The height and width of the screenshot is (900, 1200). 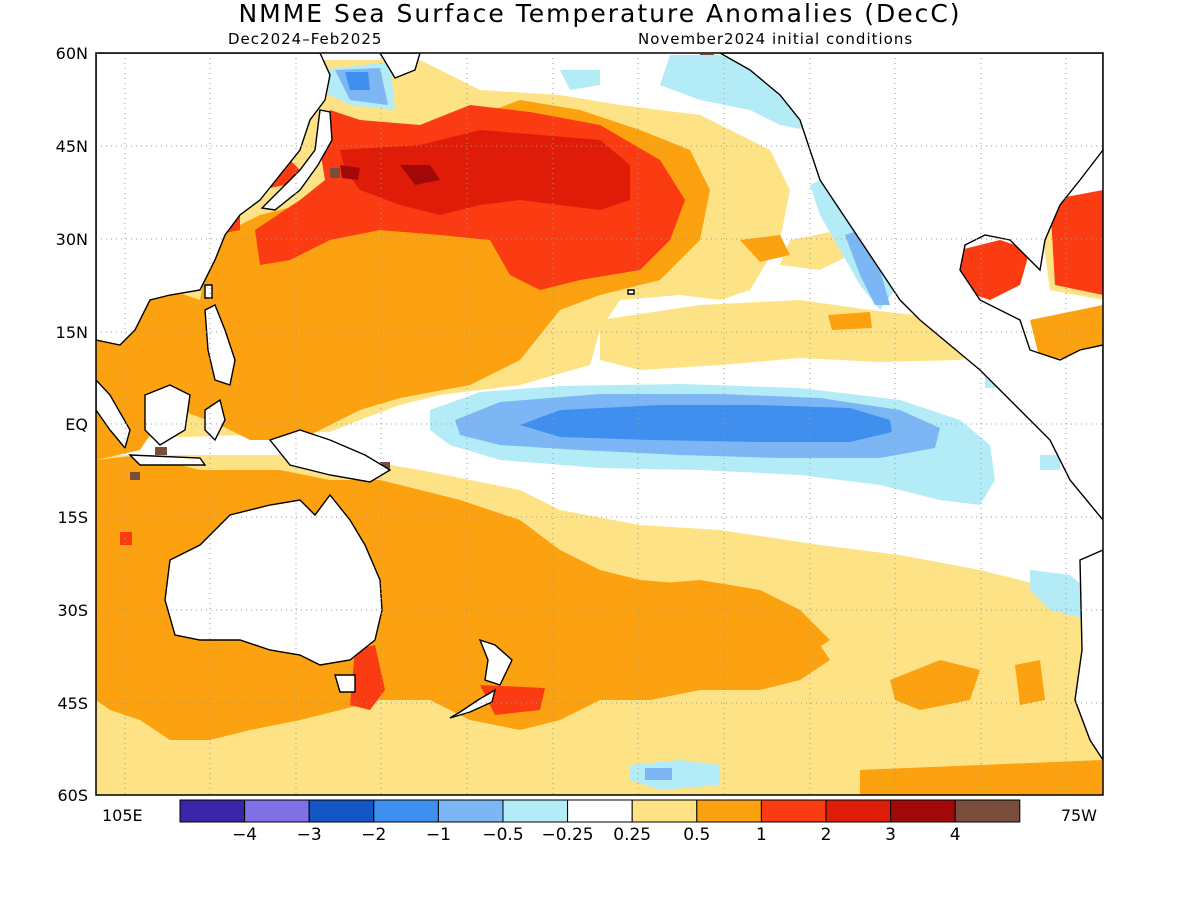 What do you see at coordinates (632, 835) in the screenshot?
I see `colorbar-tick-label: 0.25` at bounding box center [632, 835].